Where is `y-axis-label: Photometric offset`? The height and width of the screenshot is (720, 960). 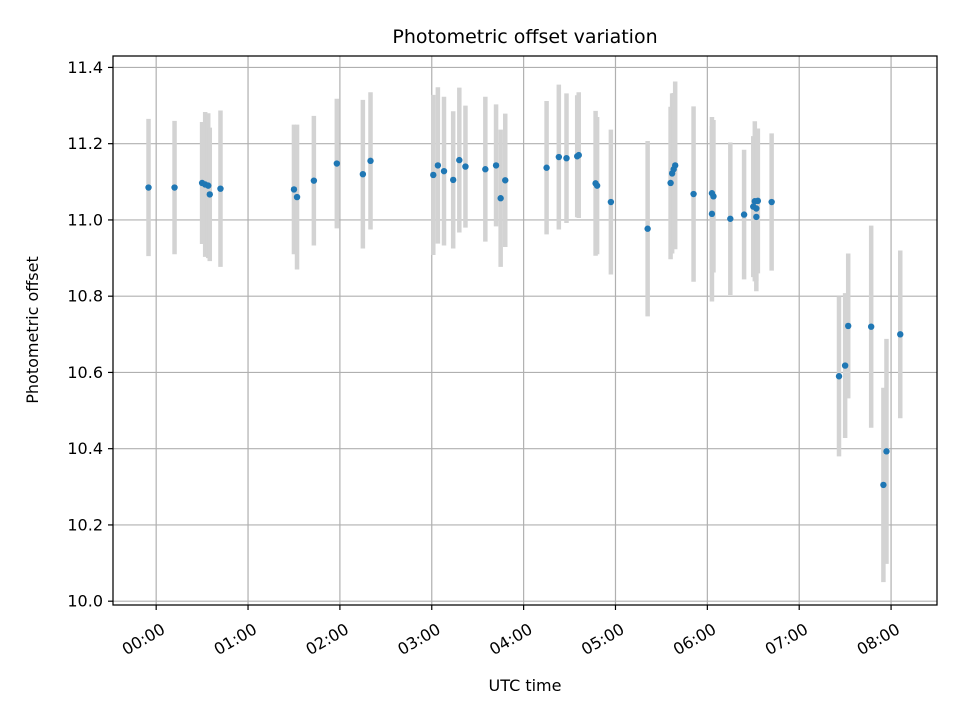
y-axis-label: Photometric offset is located at coordinates (32, 330).